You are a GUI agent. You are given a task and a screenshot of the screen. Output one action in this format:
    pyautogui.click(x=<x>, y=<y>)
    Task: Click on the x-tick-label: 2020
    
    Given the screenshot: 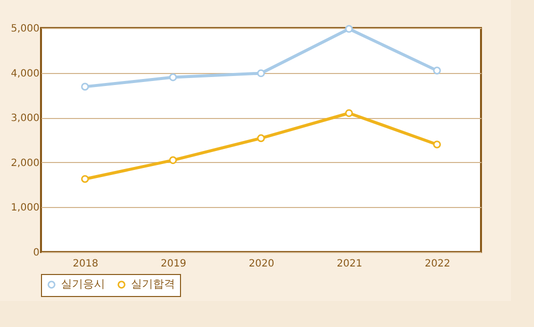 What is the action you would take?
    pyautogui.click(x=261, y=264)
    